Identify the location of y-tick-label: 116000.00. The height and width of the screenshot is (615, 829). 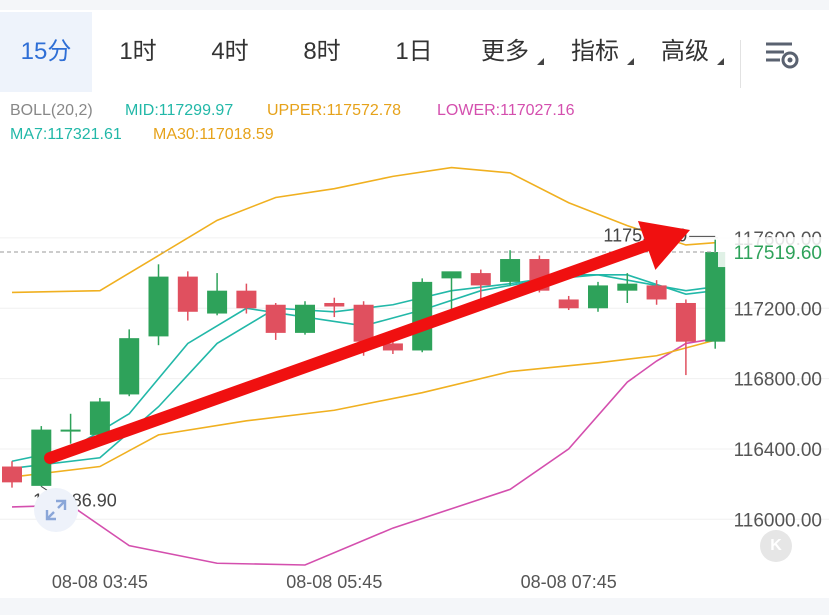
(778, 520).